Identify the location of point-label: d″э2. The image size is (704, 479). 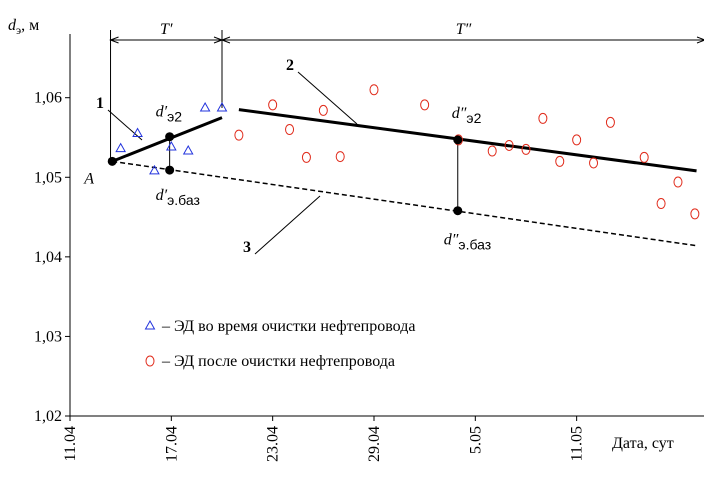
(467, 115).